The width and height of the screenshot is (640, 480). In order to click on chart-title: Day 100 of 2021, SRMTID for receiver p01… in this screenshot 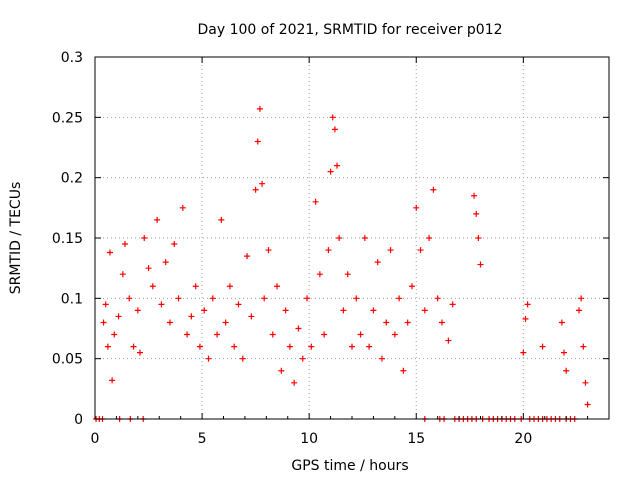, I will do `click(349, 30)`.